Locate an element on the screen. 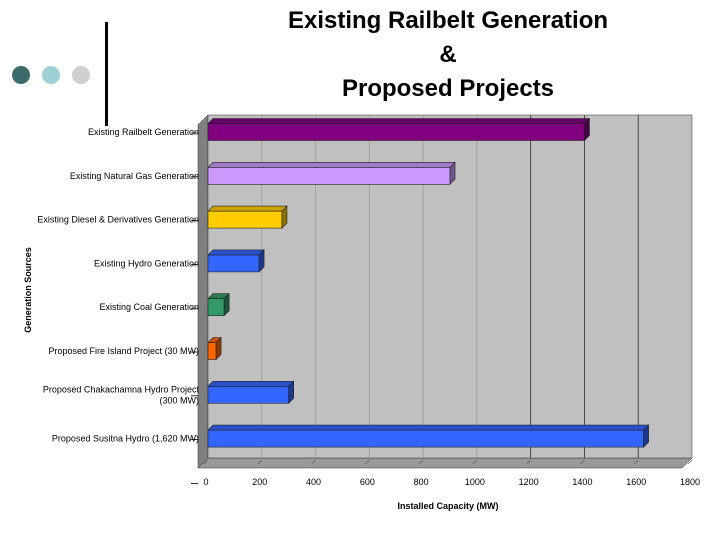  x-tick-label: 1800 is located at coordinates (690, 482).